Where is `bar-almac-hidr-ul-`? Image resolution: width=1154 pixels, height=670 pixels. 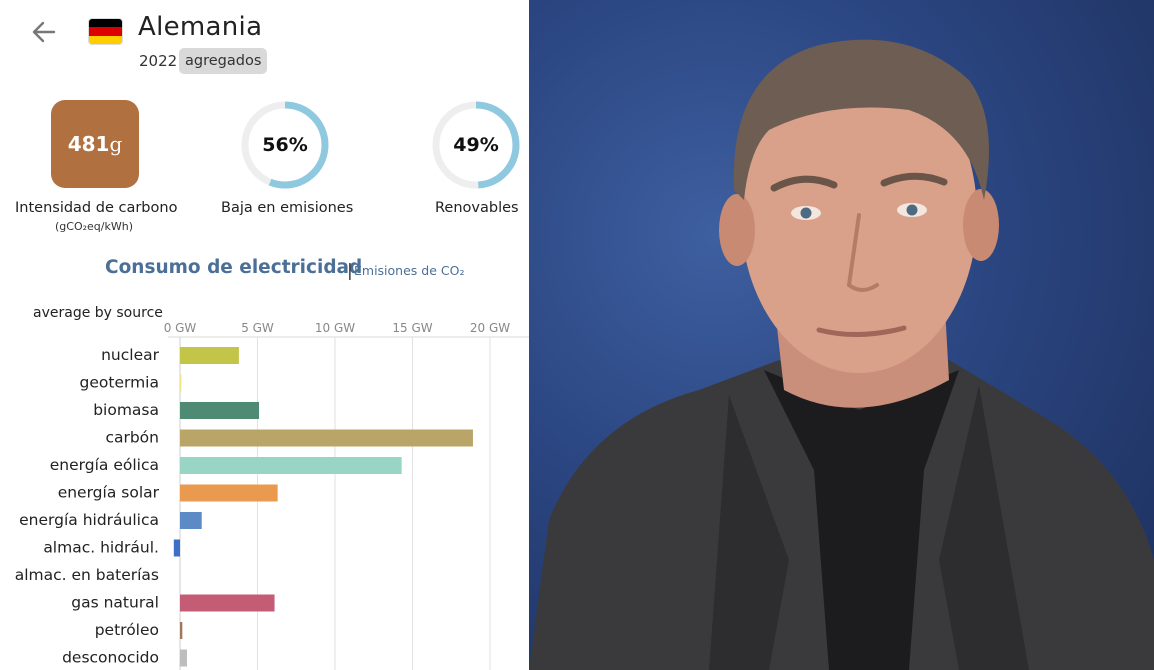 bar-almac-hidr-ul- is located at coordinates (176, 548).